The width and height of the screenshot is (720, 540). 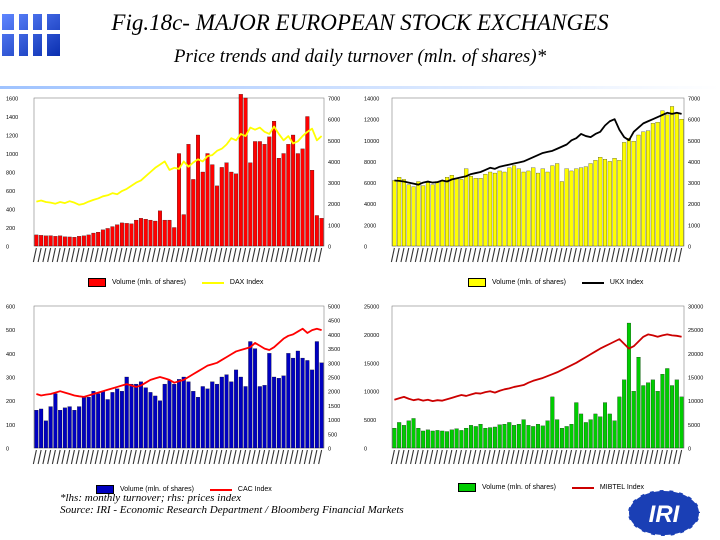 What do you see at coordinates (12, 137) in the screenshot?
I see `dax-y-left-tick: 1200` at bounding box center [12, 137].